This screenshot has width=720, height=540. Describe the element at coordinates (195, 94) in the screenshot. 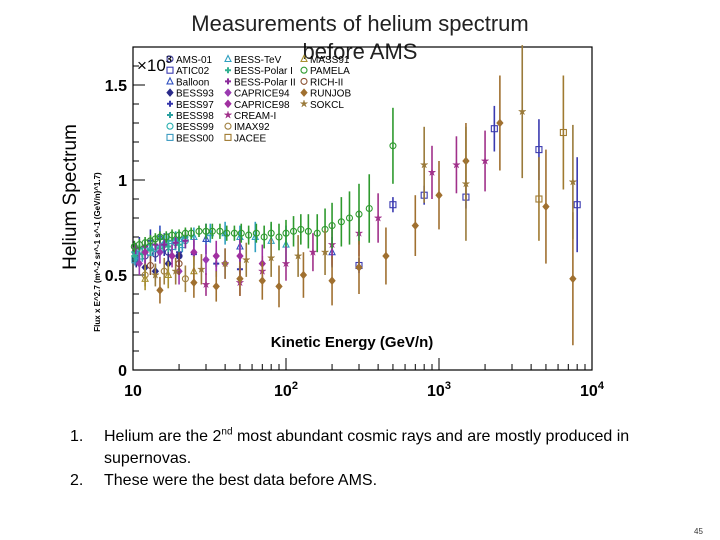

I see `legend-label: BESS93` at that location.